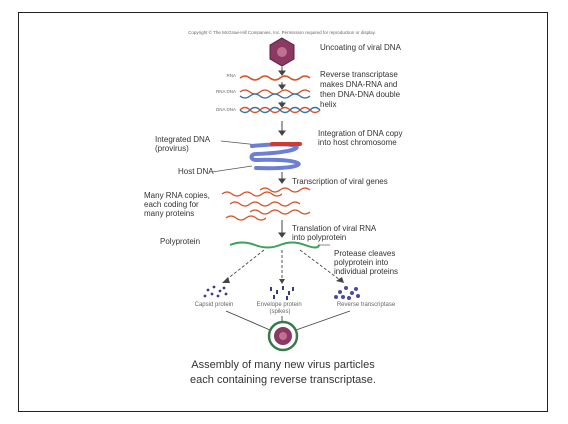 The width and height of the screenshot is (568, 424). Describe the element at coordinates (366, 305) in the screenshot. I see `label-reverse-transcriptase: Reverse transcriptase` at that location.